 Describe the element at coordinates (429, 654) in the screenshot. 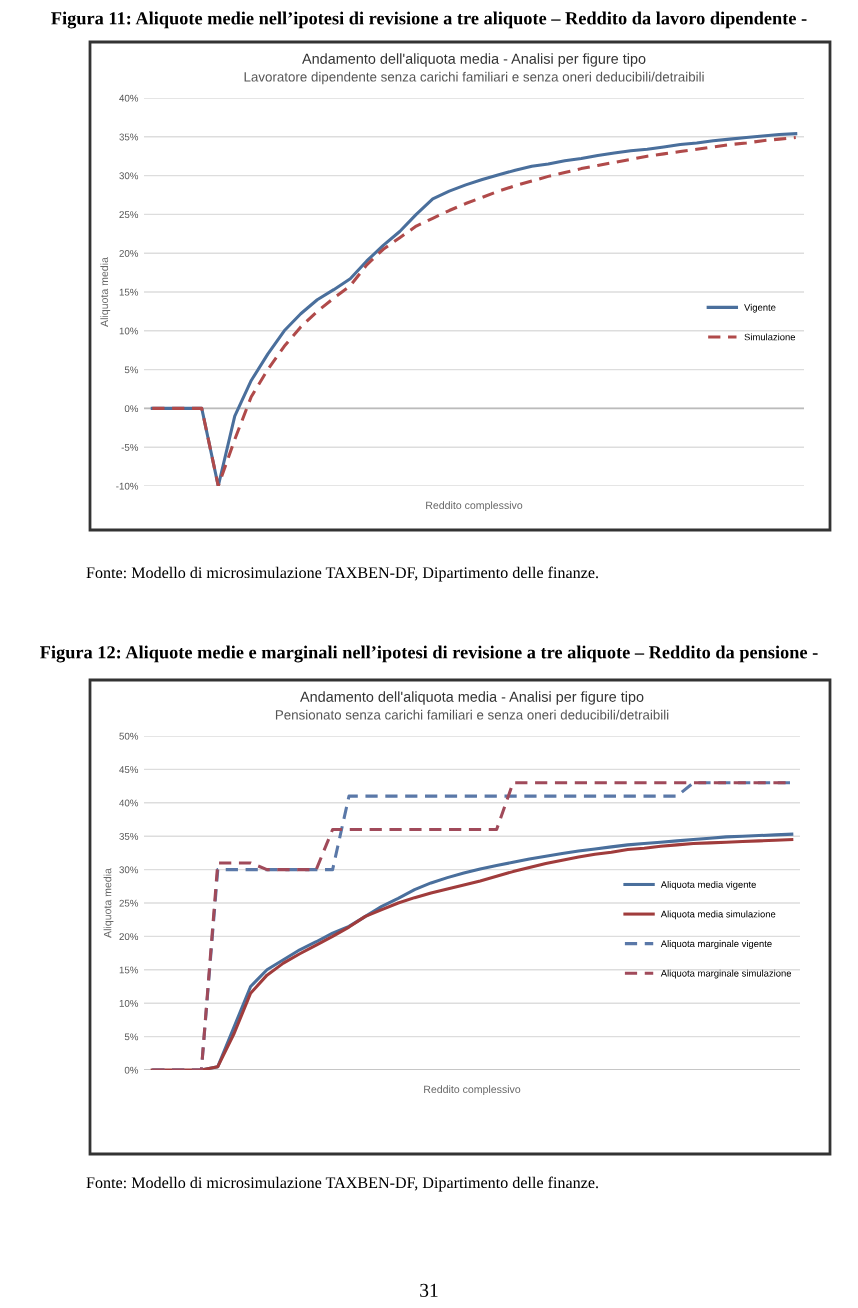

I see `text: Figura 12: Aliquote medie e marginali nell’ipotesi di revisione a tre aliquote – Reddito da pensione -` at that location.